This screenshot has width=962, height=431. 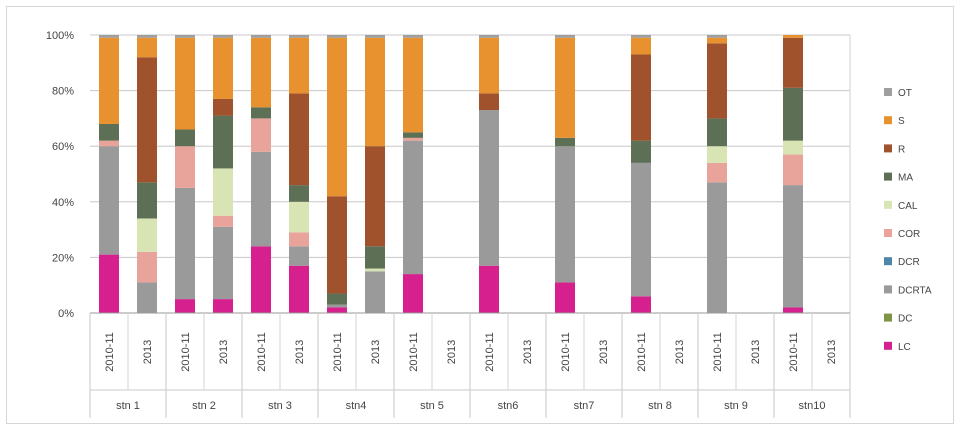 What do you see at coordinates (901, 121) in the screenshot?
I see `legend-label: S` at bounding box center [901, 121].